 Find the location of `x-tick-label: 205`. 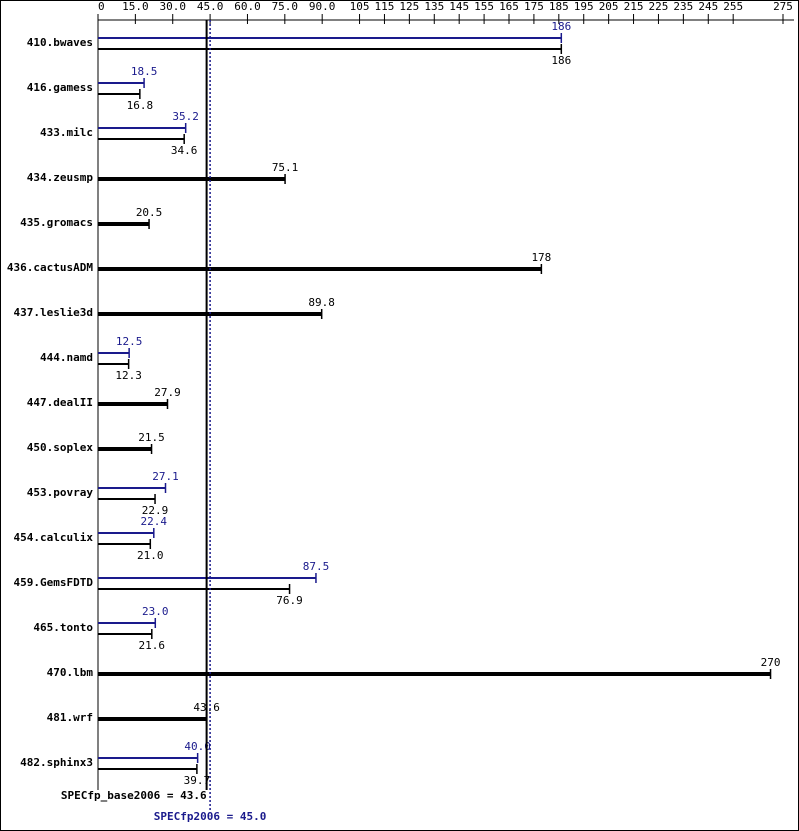

x-tick-label: 205 is located at coordinates (609, 6).